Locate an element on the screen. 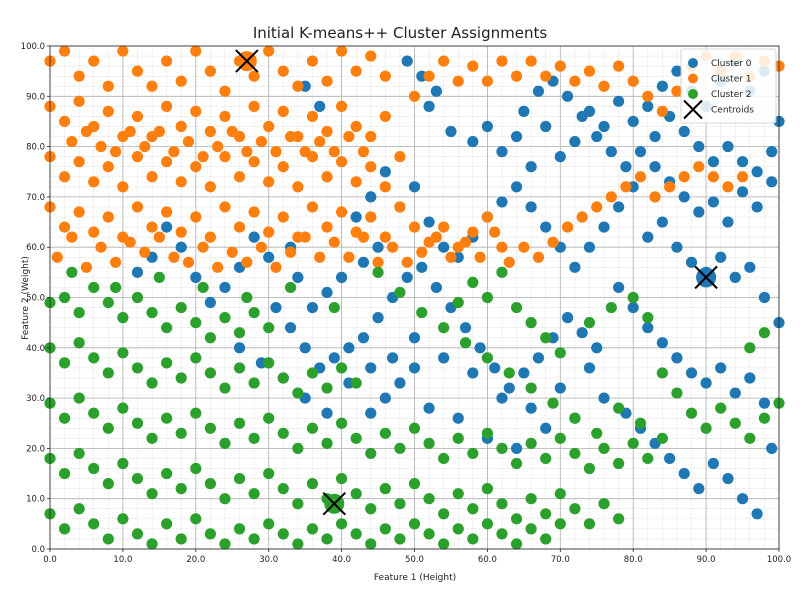 The image size is (800, 600). y-tick-label: 90.0 is located at coordinates (35, 97).